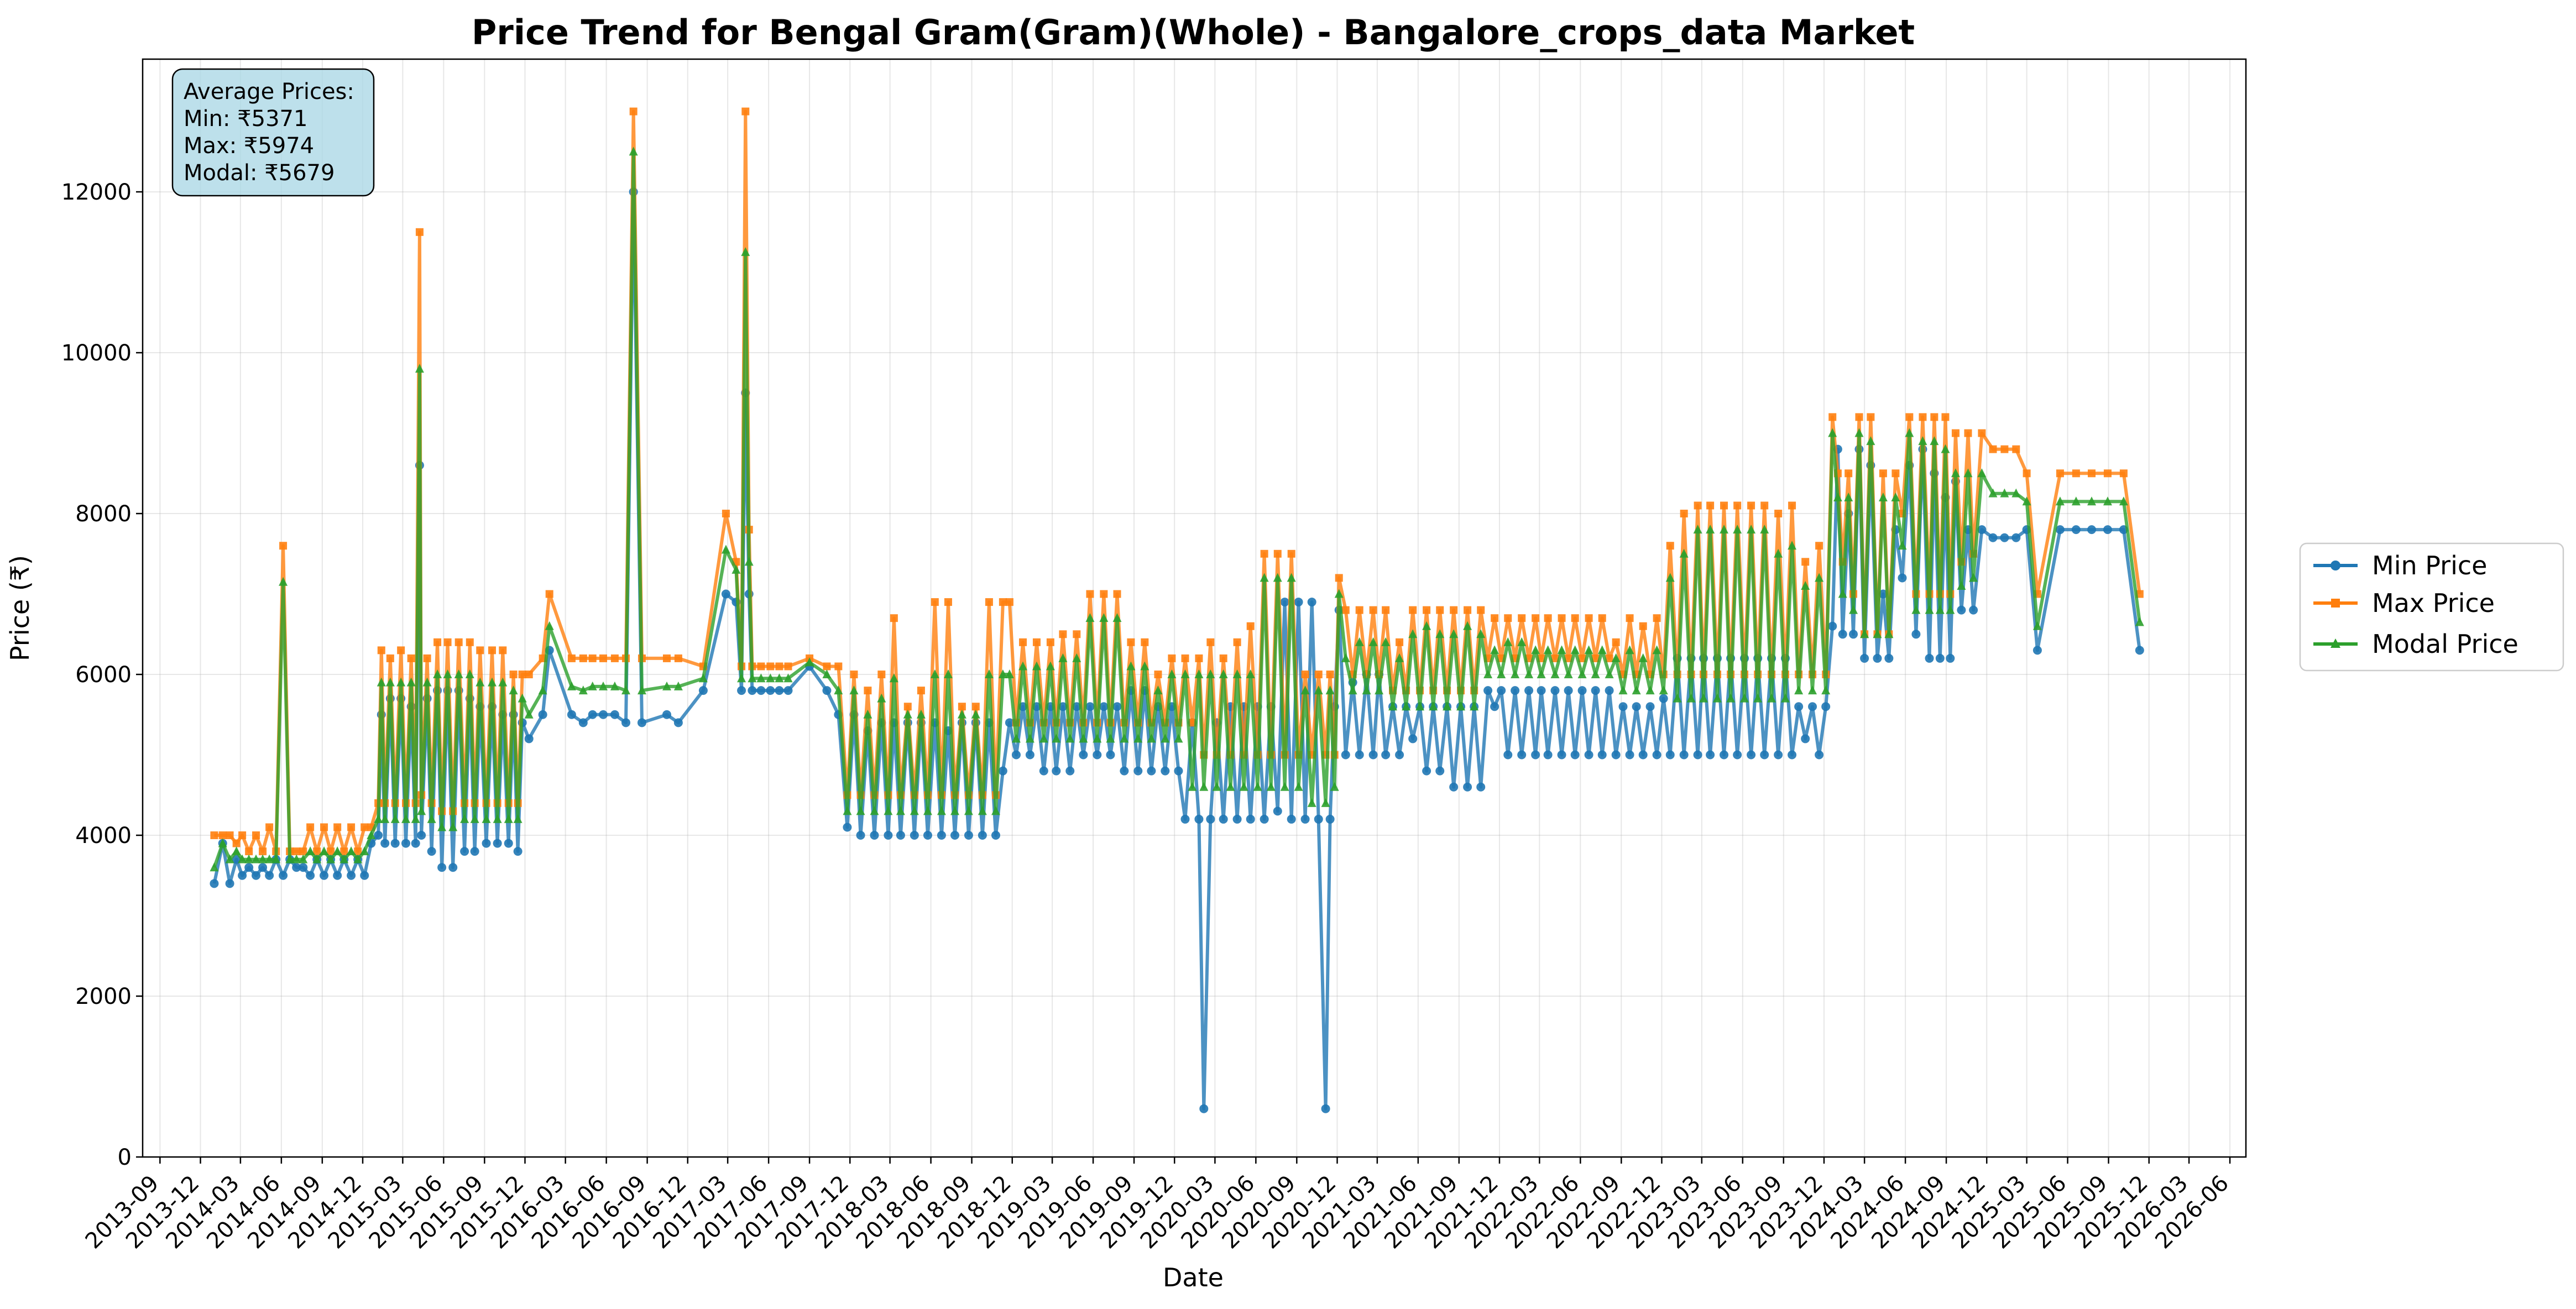 This screenshot has height=1309, width=2576. I want to click on legend-frame, so click(2431, 607).